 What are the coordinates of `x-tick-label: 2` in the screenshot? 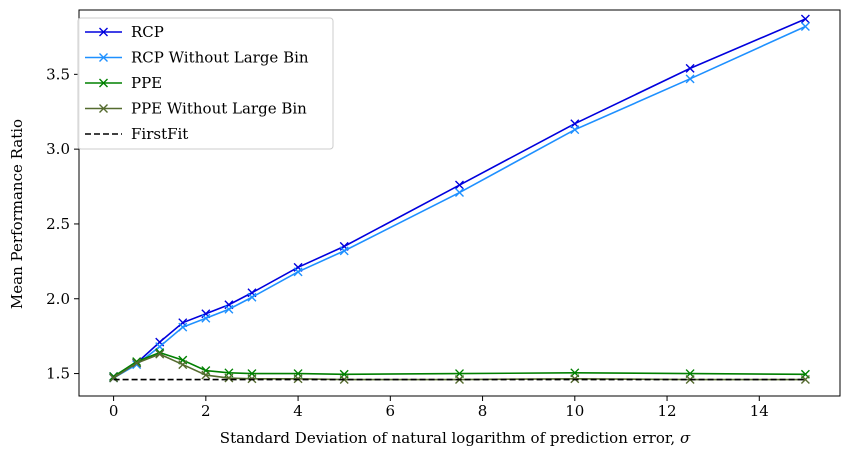 It's located at (206, 411).